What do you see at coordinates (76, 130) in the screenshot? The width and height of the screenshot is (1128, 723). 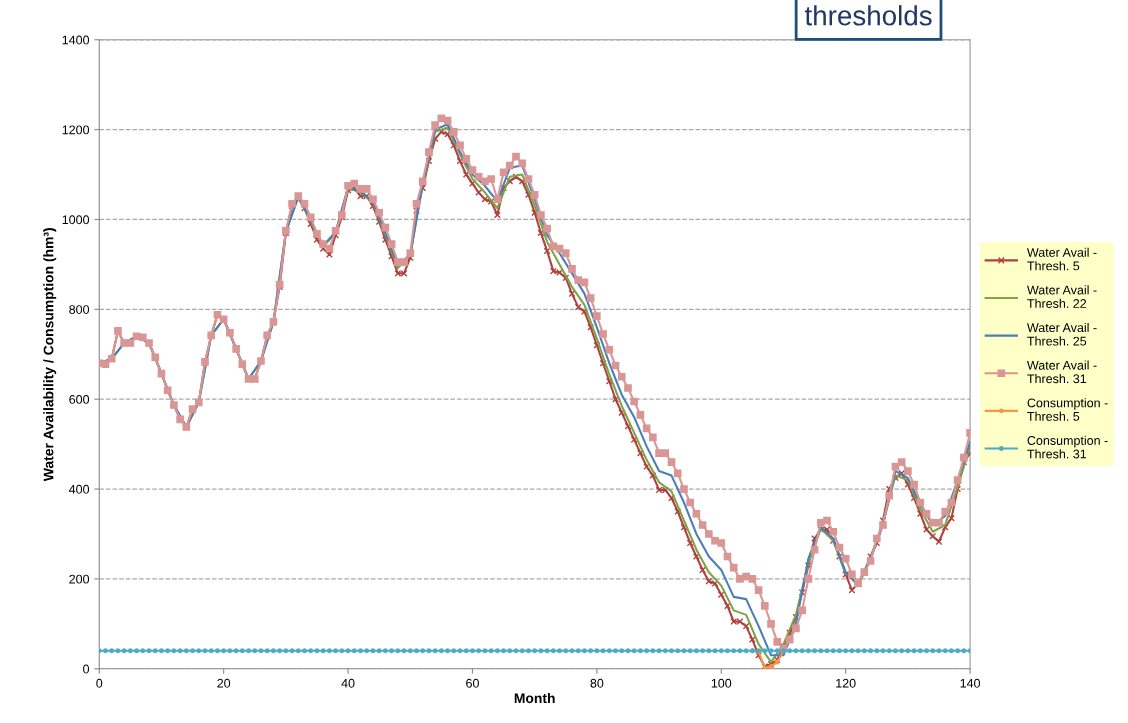 I see `y-tick-label: 1200` at bounding box center [76, 130].